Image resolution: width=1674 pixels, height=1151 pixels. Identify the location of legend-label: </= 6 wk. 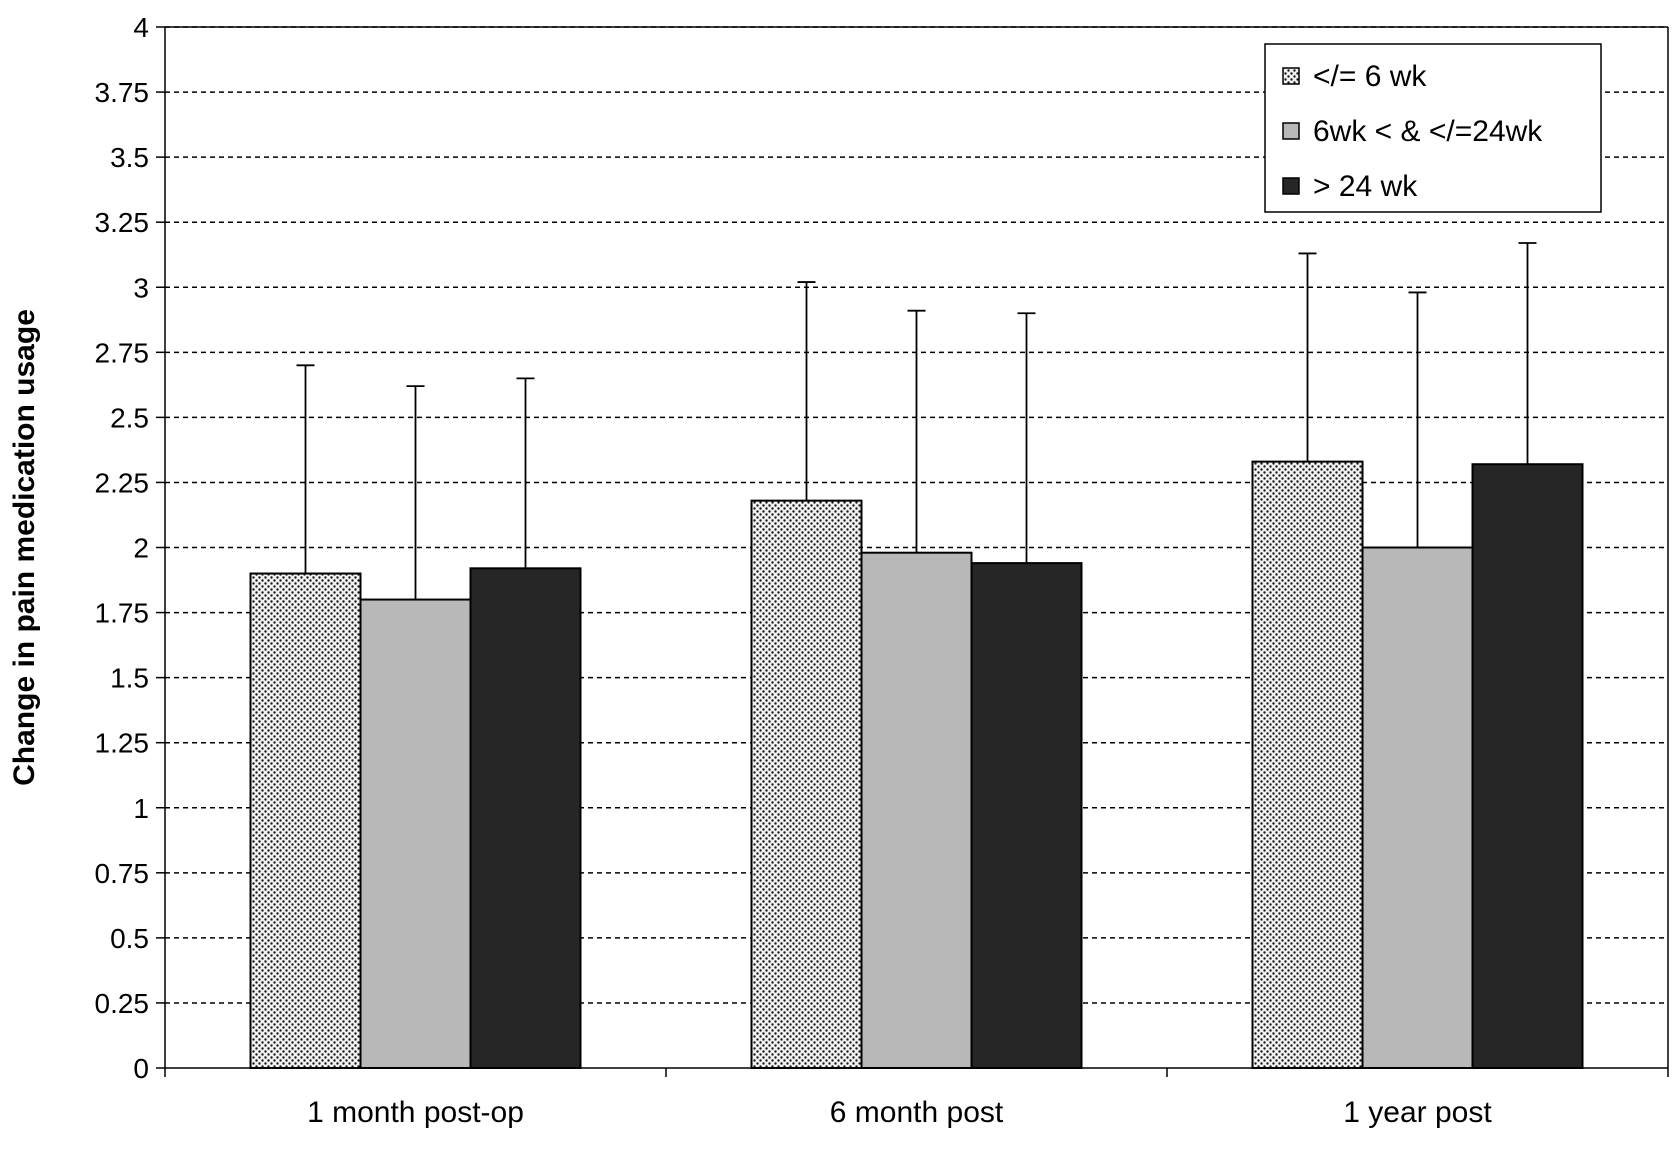
(1370, 76).